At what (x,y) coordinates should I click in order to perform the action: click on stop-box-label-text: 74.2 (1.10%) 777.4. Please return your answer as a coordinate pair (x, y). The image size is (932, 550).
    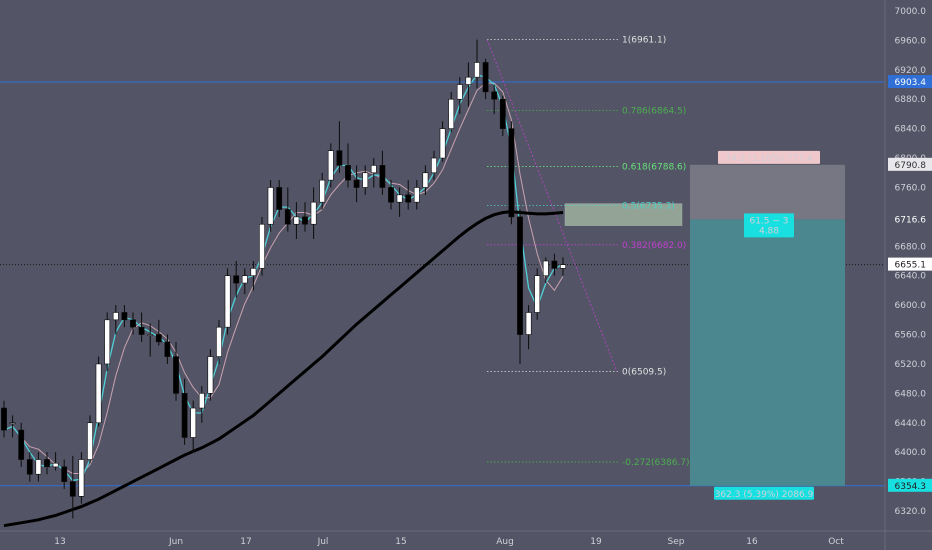
    Looking at the image, I should click on (768, 159).